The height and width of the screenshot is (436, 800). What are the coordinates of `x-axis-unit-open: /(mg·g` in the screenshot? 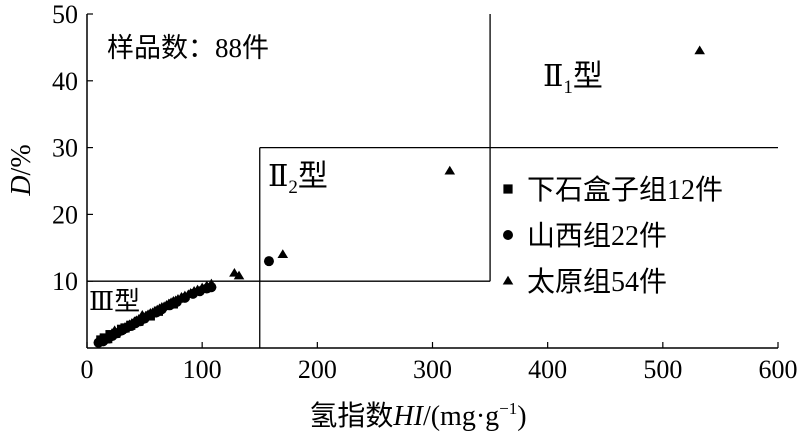 It's located at (461, 416).